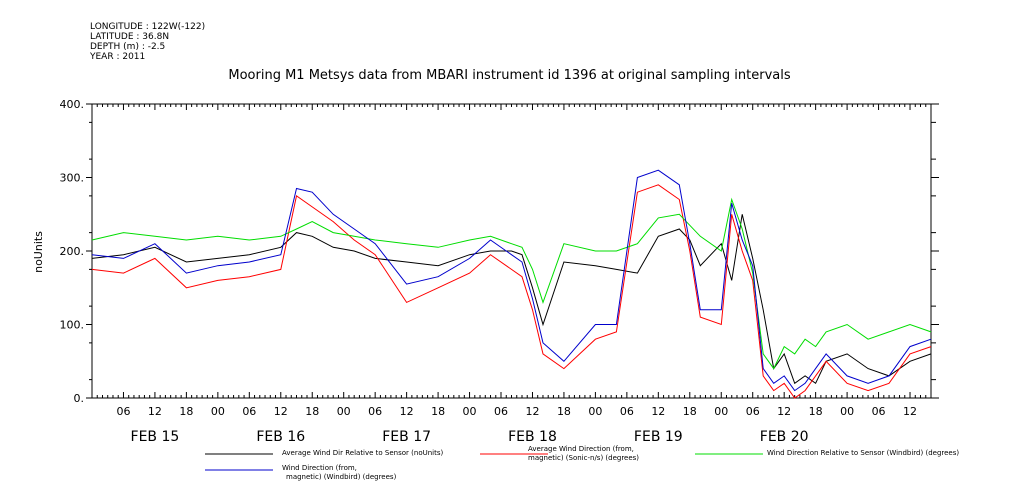 The height and width of the screenshot is (504, 1009). I want to click on y-tick-label: 400., so click(72, 104).